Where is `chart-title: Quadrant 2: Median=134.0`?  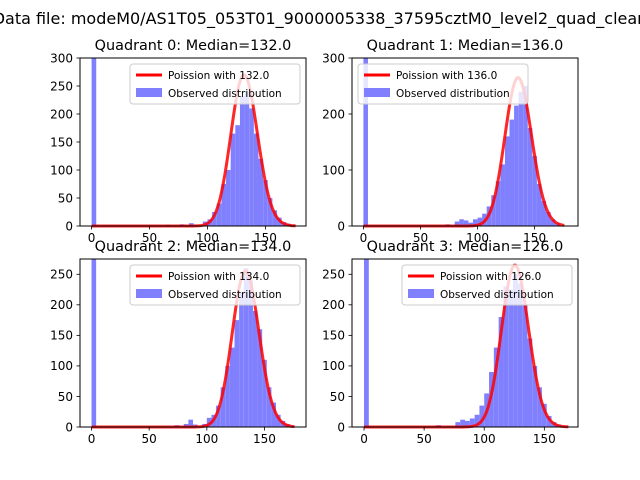 chart-title: Quadrant 2: Median=134.0 is located at coordinates (193, 247).